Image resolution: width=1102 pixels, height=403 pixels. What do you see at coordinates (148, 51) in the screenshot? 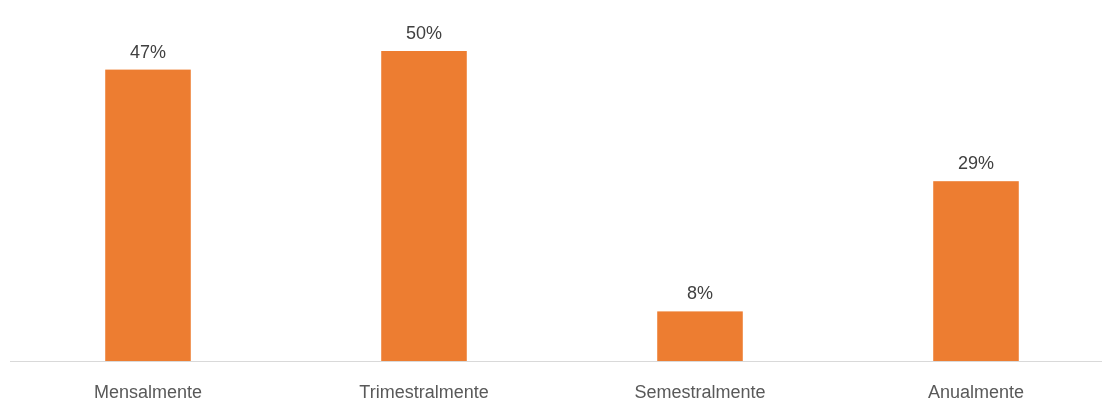
I see `data-label: 47%` at bounding box center [148, 51].